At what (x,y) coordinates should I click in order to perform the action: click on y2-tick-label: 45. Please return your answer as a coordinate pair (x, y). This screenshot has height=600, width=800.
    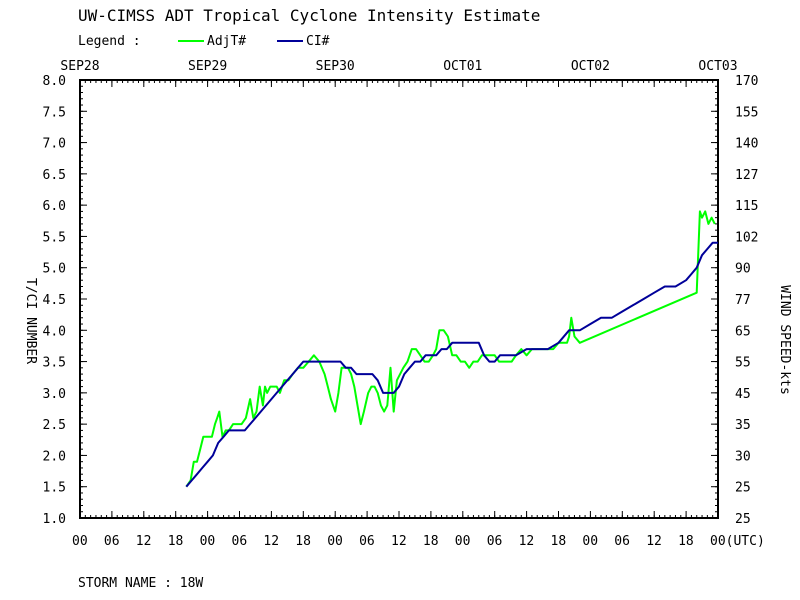
    Looking at the image, I should click on (743, 394).